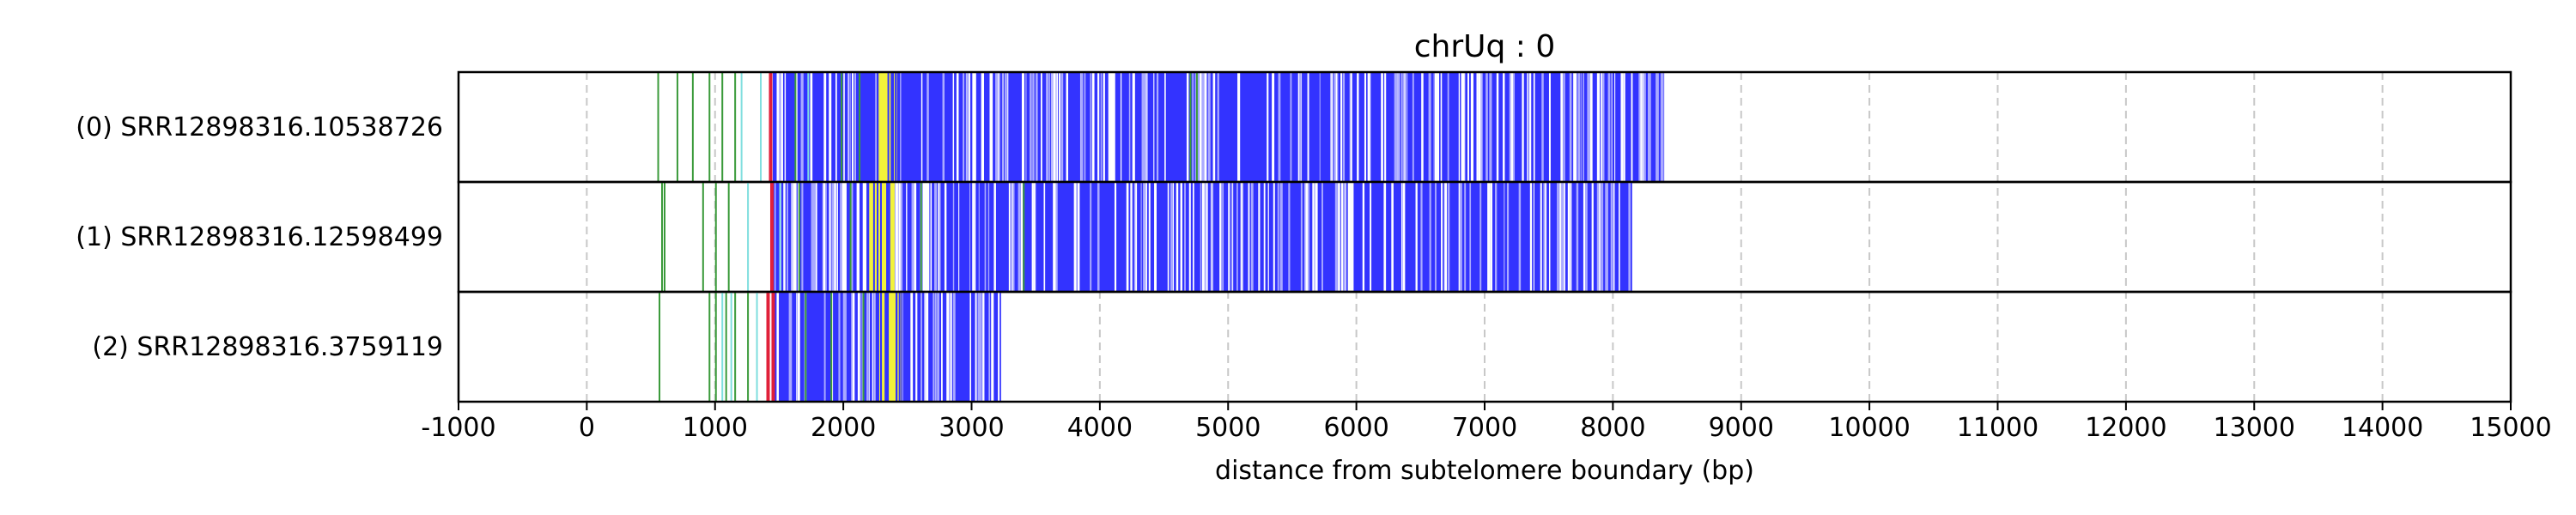 This screenshot has width=2576, height=515. Describe the element at coordinates (268, 347) in the screenshot. I see `read-label: (2) SRR12898316.3759119` at that location.